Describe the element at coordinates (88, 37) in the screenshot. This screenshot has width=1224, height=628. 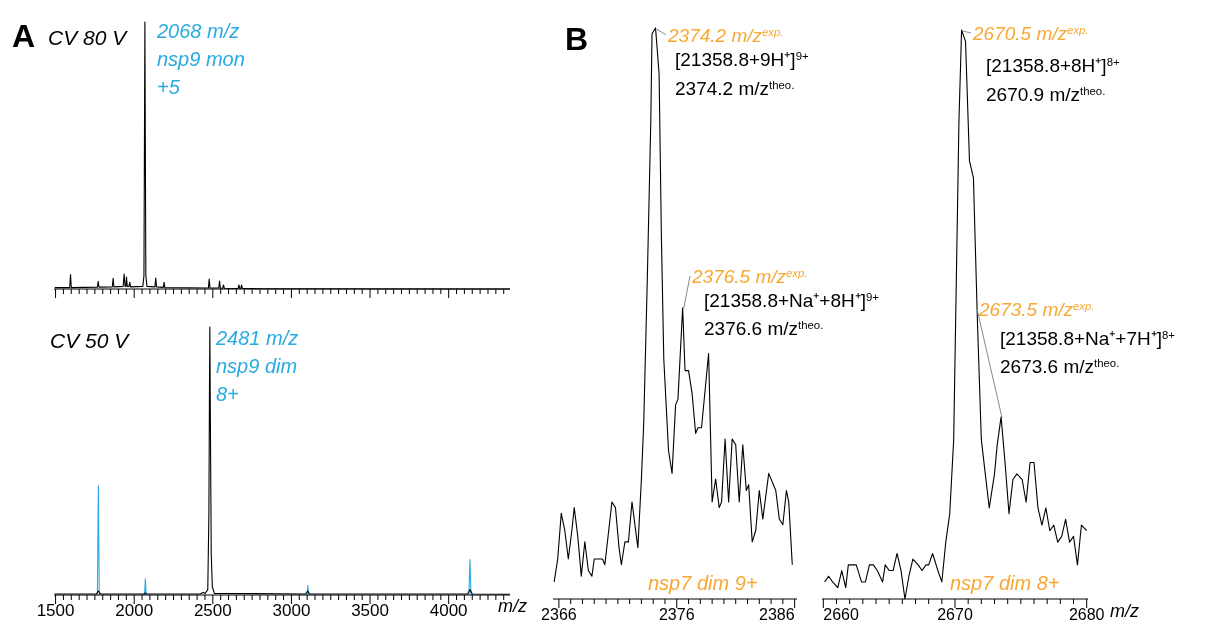
I see `chart-title: CV 80 V` at that location.